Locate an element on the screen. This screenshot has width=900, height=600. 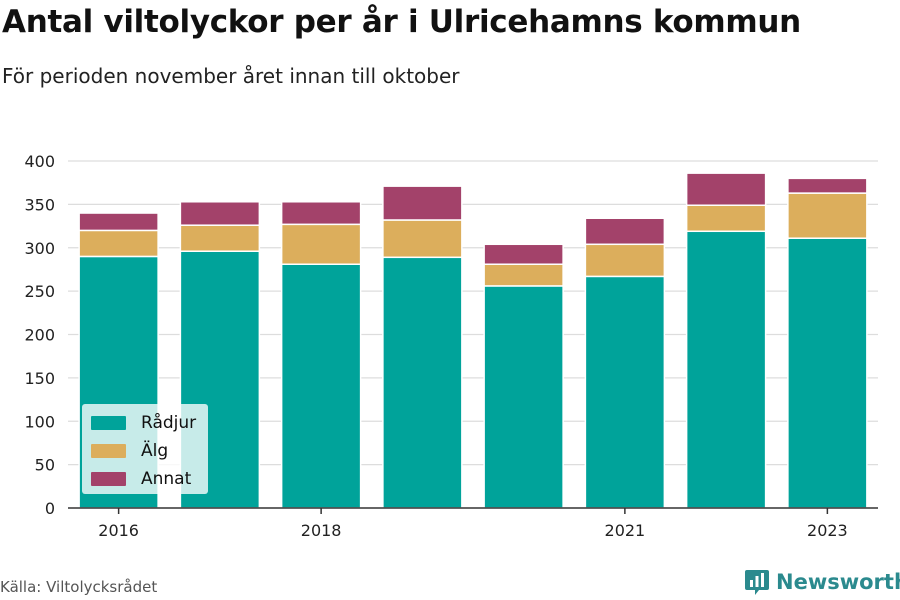
legend-swatch-annat is located at coordinates (108, 479).